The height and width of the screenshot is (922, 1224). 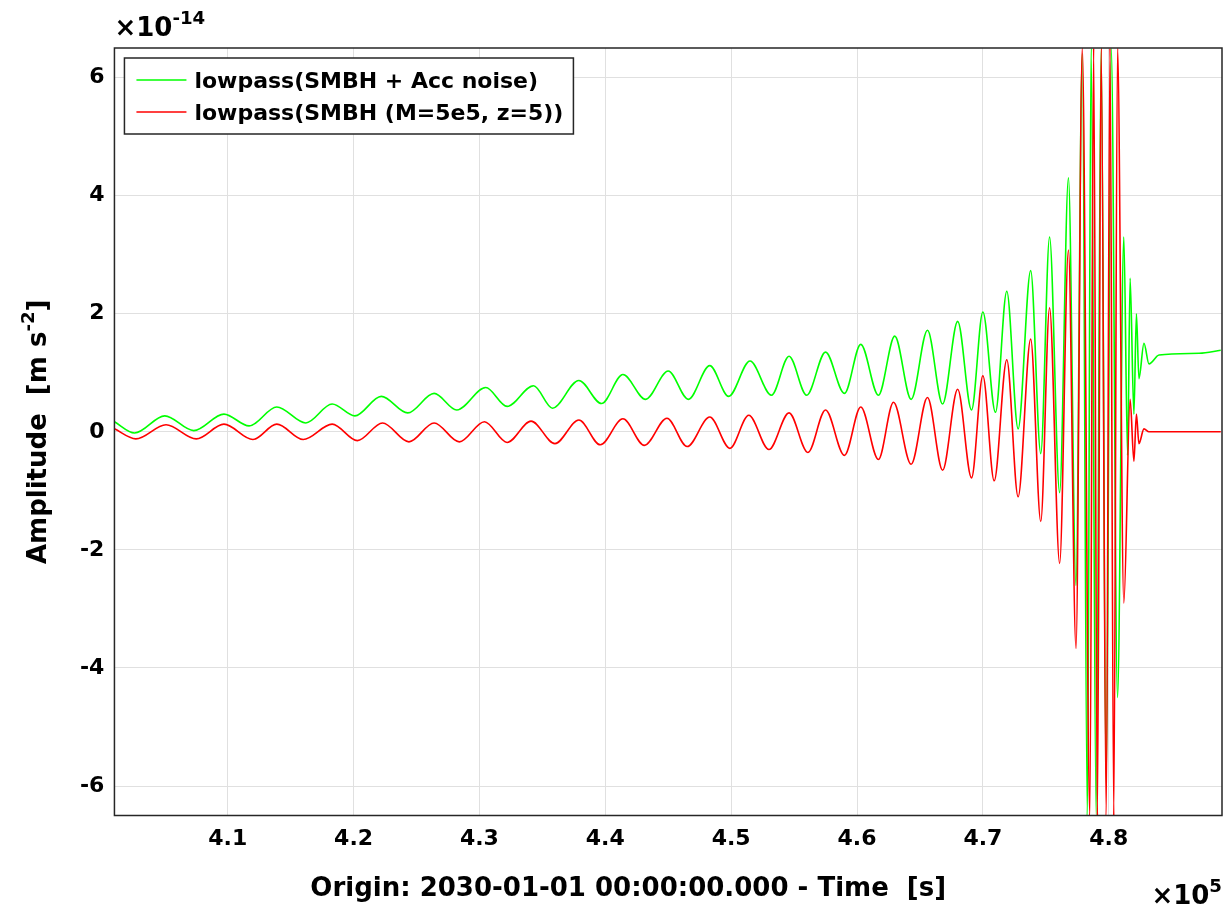 I want to click on legend-label: lowpass(SMBH (M=5e5, z=5)), so click(x=379, y=112).